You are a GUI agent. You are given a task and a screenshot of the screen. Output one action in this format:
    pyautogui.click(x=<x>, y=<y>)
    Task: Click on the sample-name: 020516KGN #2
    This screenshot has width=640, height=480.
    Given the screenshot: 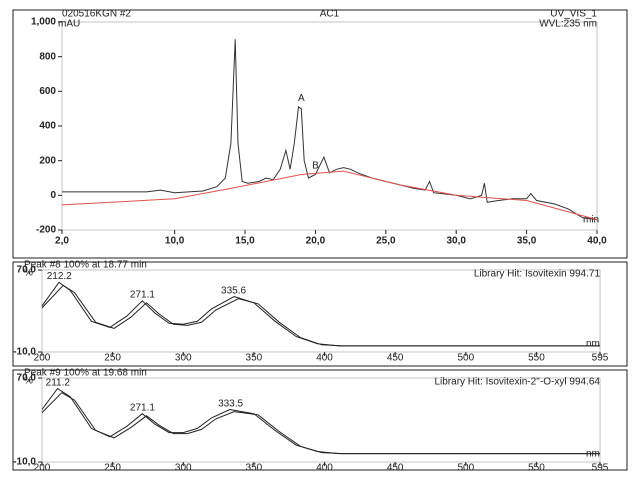 What is the action you would take?
    pyautogui.click(x=96, y=14)
    